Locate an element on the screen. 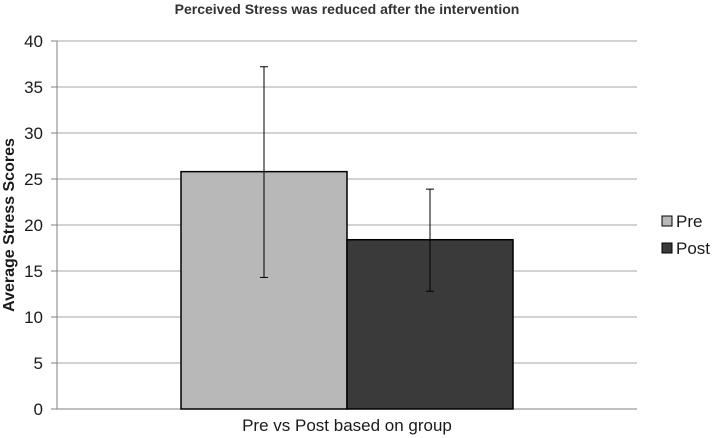 The width and height of the screenshot is (714, 438). y-tick-label: 35 is located at coordinates (33, 87).